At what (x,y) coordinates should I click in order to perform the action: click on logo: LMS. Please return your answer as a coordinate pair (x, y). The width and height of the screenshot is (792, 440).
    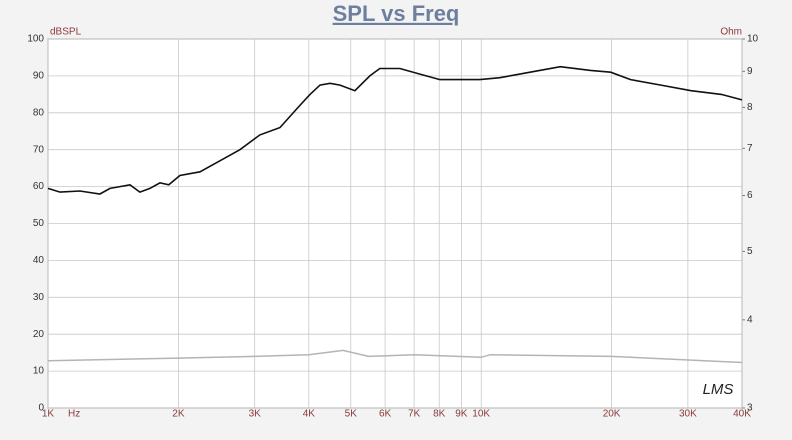
    Looking at the image, I should click on (718, 389).